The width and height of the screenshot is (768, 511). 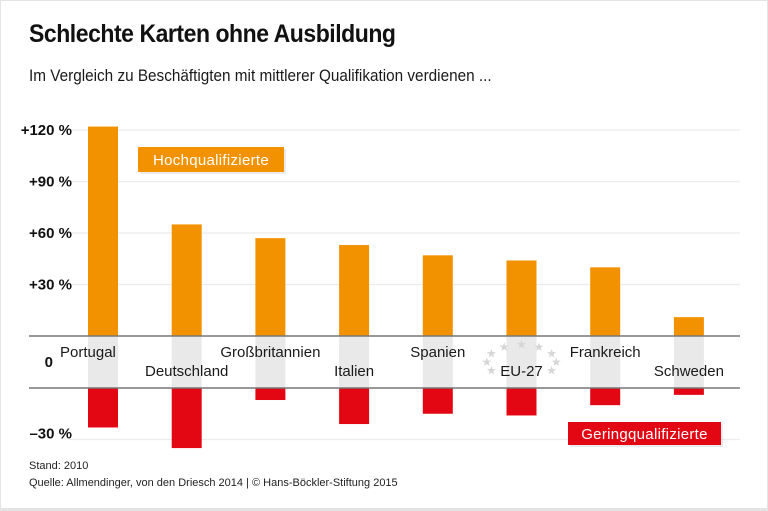 I want to click on legend-label: Hochqualifizierte, so click(x=211, y=160).